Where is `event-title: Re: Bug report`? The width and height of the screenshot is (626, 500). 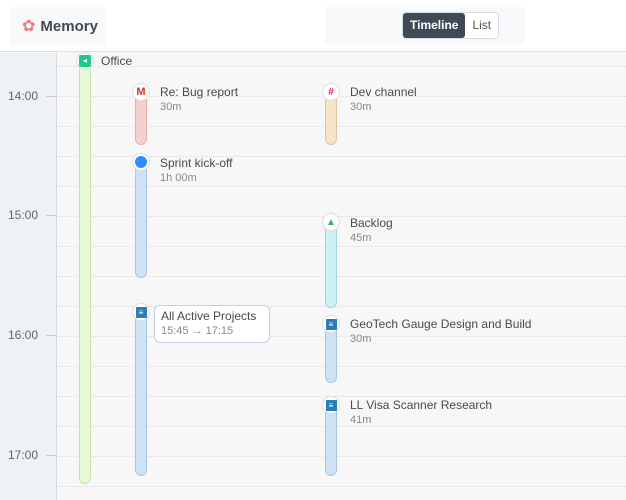
event-title: Re: Bug report is located at coordinates (199, 92).